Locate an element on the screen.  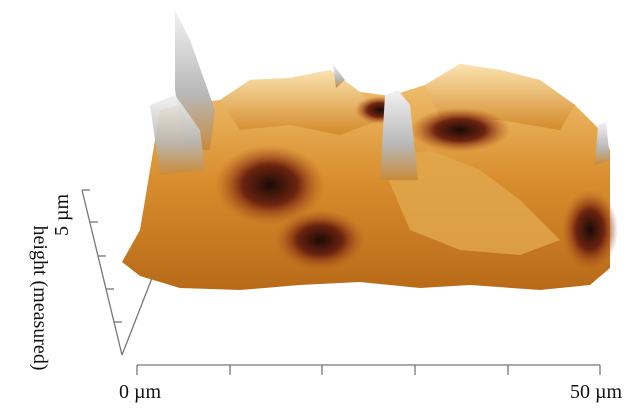
x-axis: 0 µm 50 µm is located at coordinates (371, 383).